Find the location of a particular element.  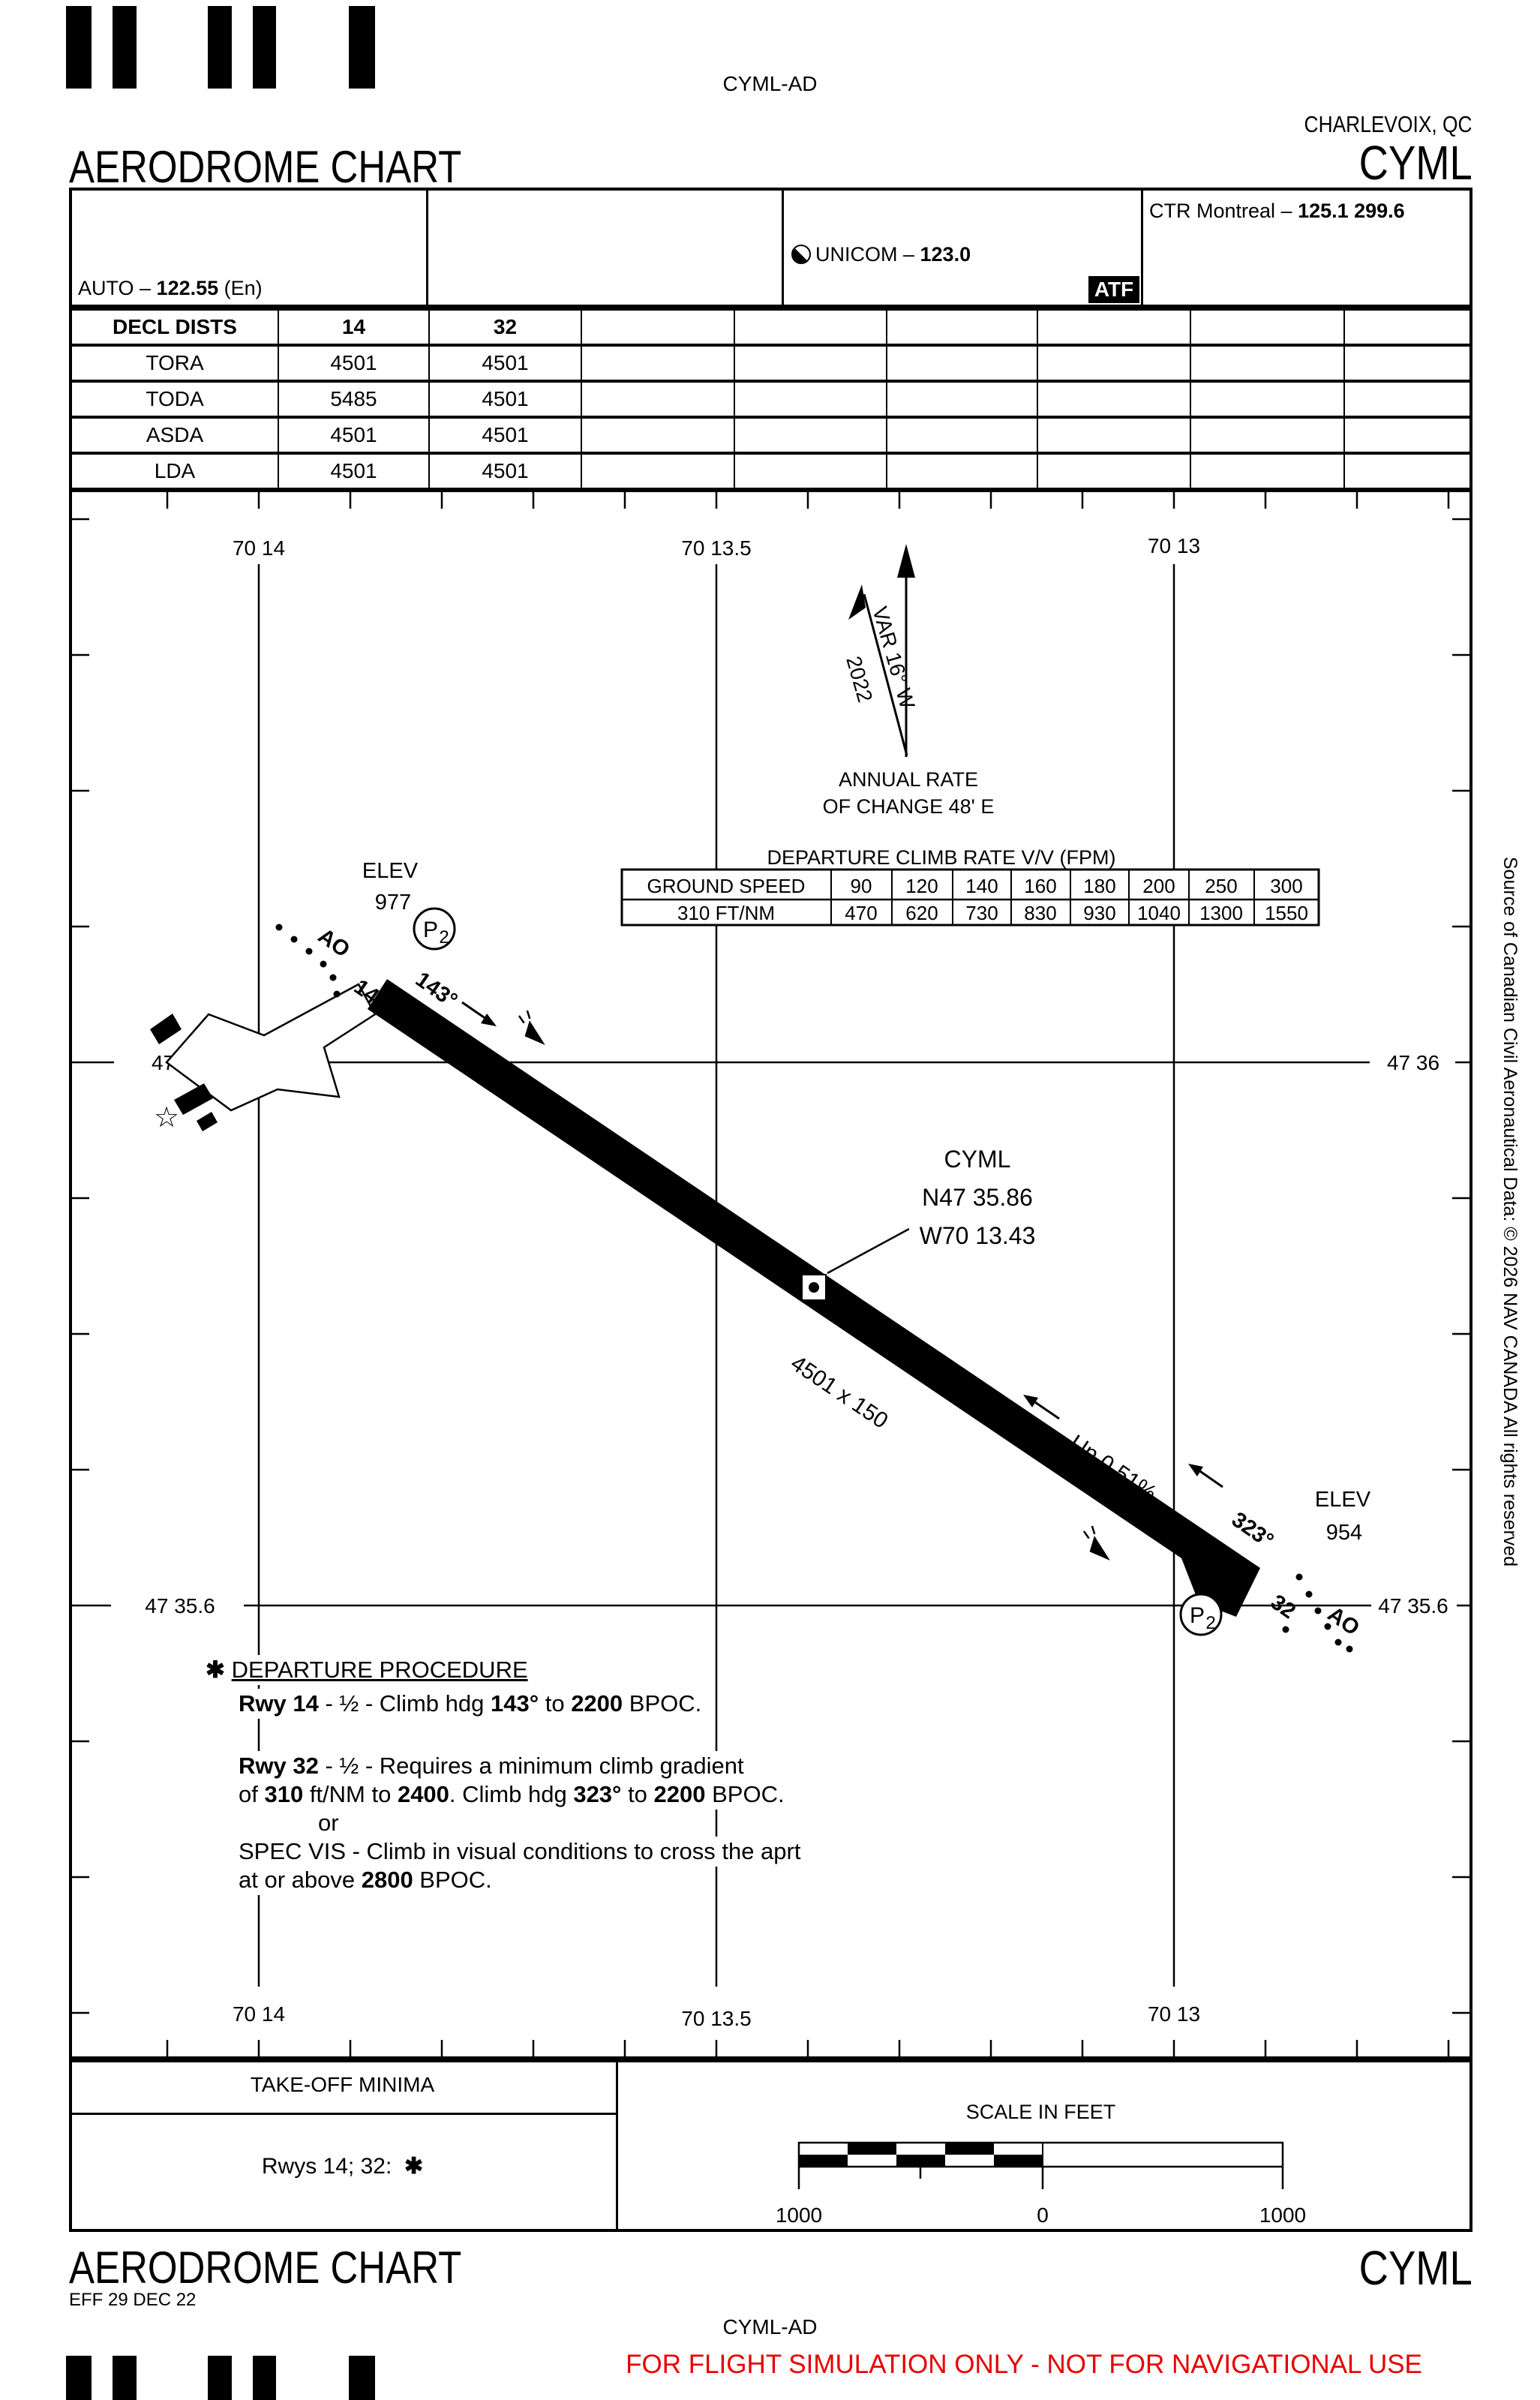

magnetic-north-half-arrowhead-icon is located at coordinates (857, 602).